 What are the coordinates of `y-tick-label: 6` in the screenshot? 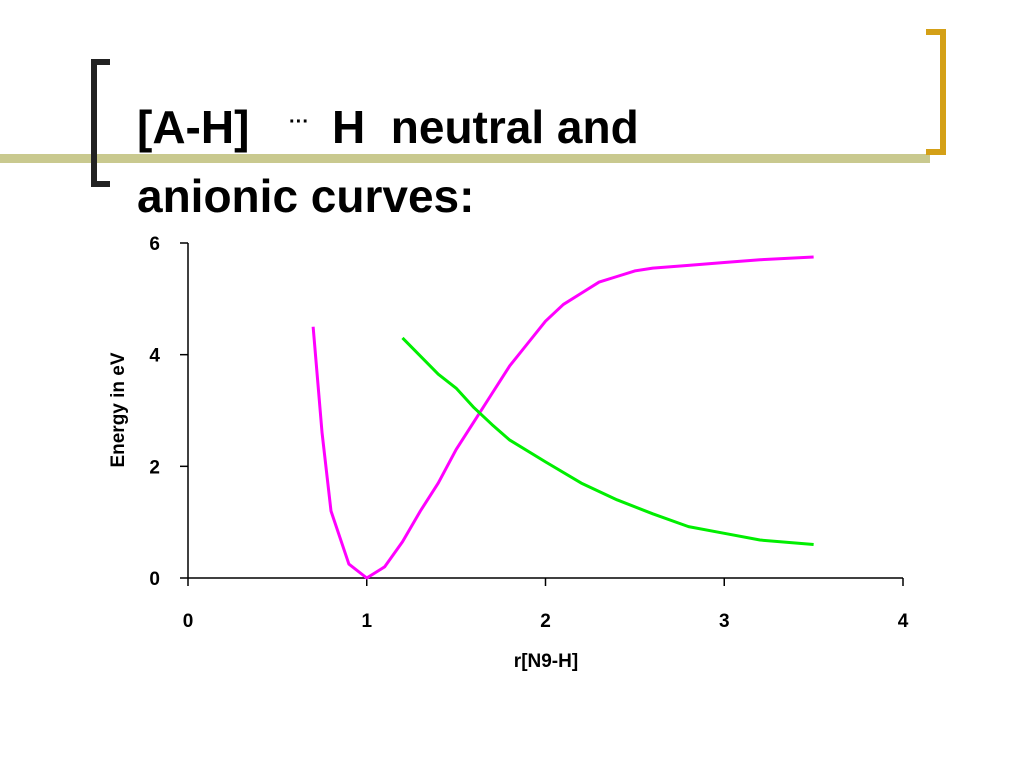 It's located at (154, 244).